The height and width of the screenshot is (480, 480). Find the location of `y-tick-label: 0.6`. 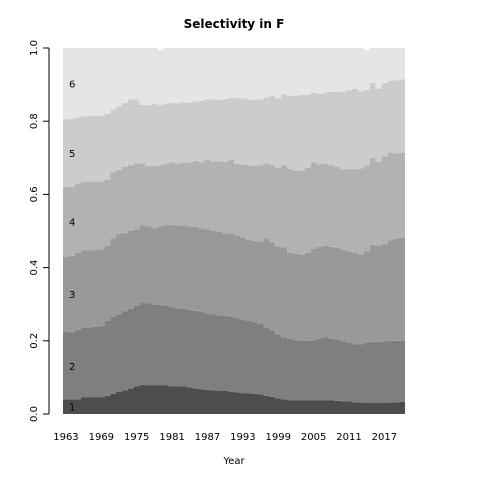

y-tick-label: 0.6 is located at coordinates (34, 194).